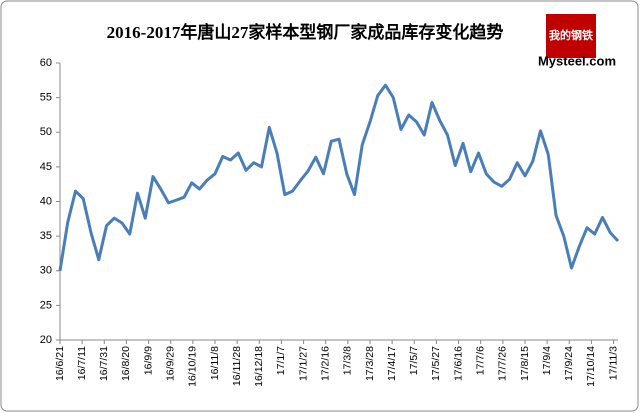 This screenshot has height=413, width=640. Describe the element at coordinates (259, 366) in the screenshot. I see `x-tick-label: 16/12/18` at that location.